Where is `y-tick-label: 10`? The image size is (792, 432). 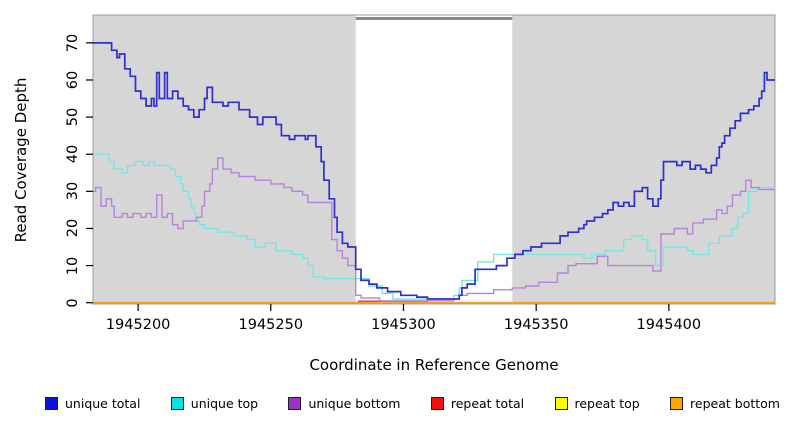 y-tick-label: 10 is located at coordinates (73, 265).